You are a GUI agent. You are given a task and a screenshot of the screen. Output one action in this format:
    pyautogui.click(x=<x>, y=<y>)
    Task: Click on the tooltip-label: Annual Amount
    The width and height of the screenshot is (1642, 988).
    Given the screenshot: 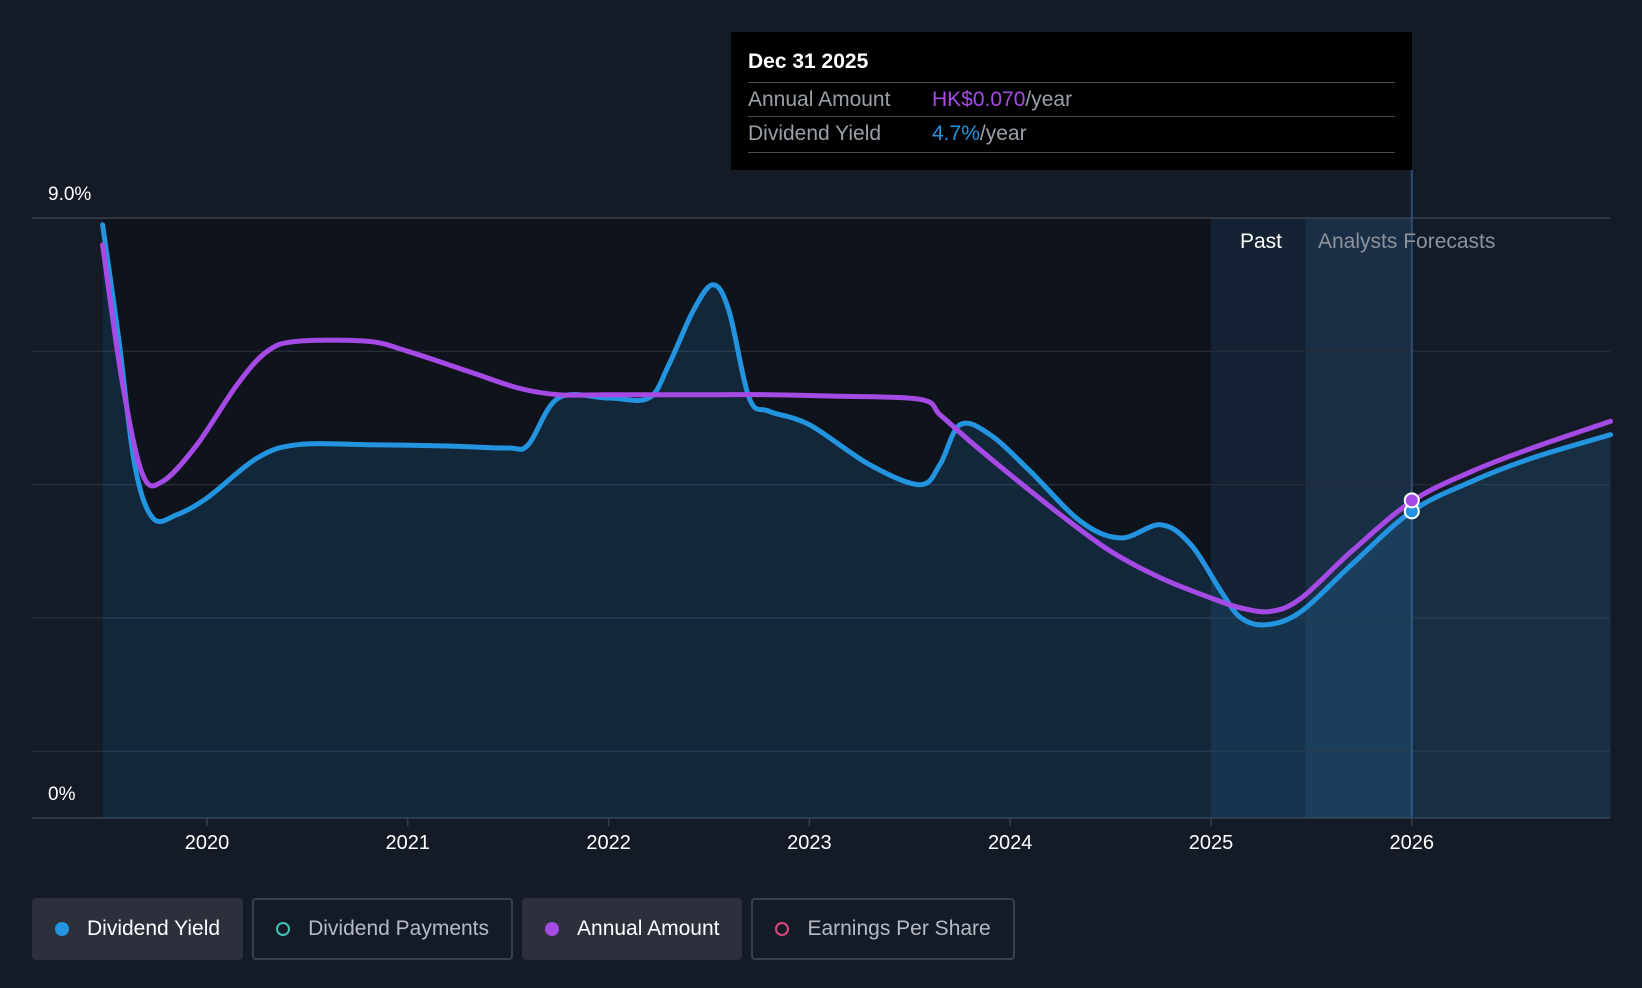 What is the action you would take?
    pyautogui.click(x=819, y=99)
    